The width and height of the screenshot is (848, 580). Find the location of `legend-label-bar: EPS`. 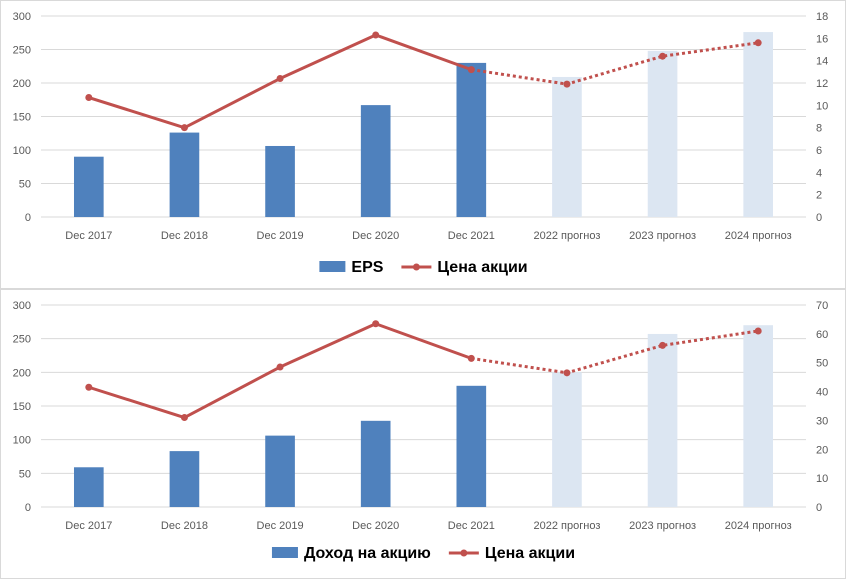

legend-label-bar: EPS is located at coordinates (367, 267).